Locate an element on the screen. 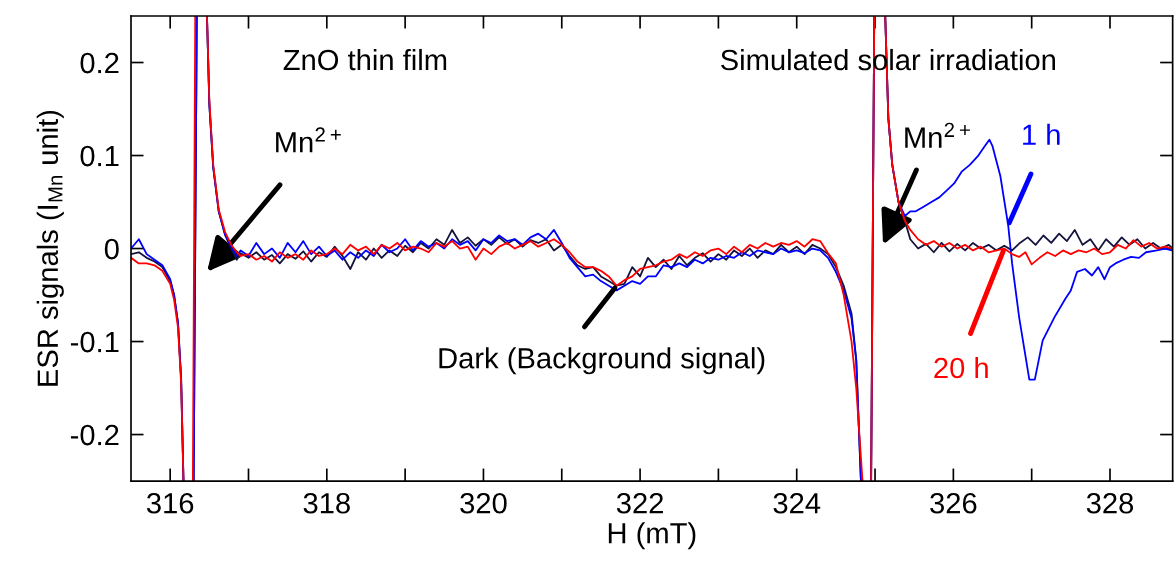  x-tick-label: 320 is located at coordinates (483, 503).